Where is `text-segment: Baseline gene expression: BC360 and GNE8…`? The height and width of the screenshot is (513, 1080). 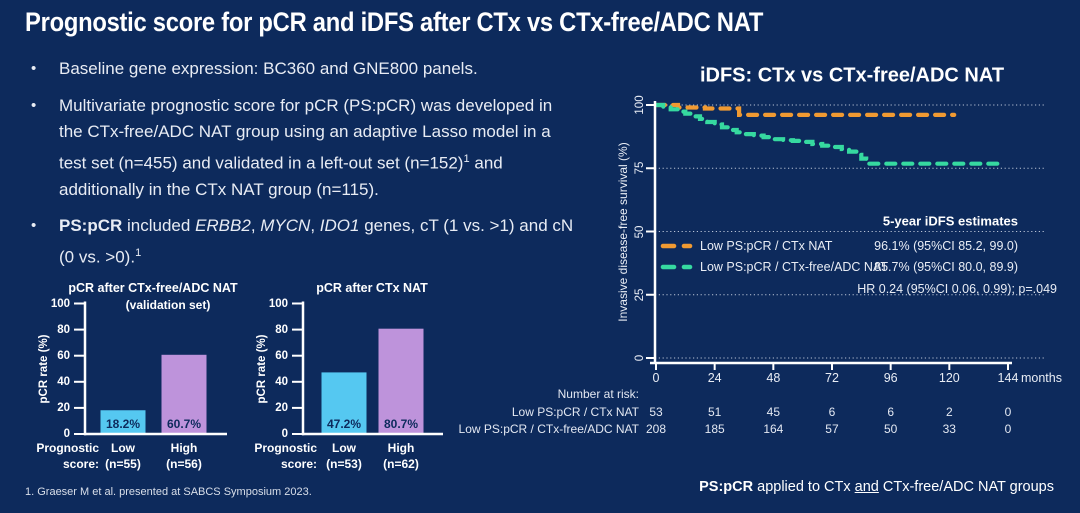
text-segment: Baseline gene expression: BC360 and GNE8… is located at coordinates (268, 68).